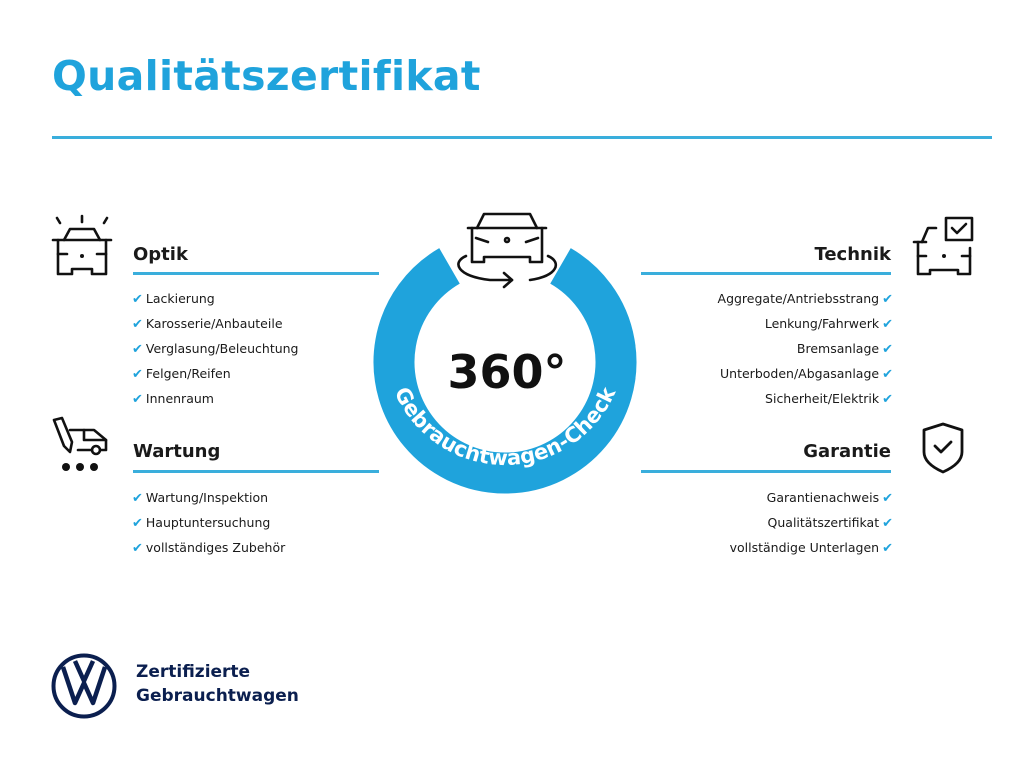  I want to click on list-item: ✔ Lackierung, so click(215, 299).